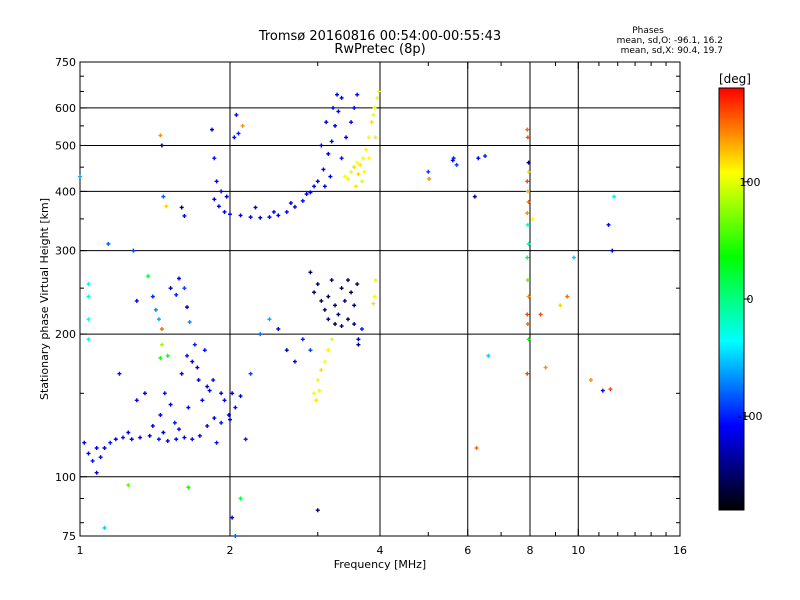 The width and height of the screenshot is (800, 600). Describe the element at coordinates (380, 564) in the screenshot. I see `x-axis-label: Frequency [MHz]` at that location.